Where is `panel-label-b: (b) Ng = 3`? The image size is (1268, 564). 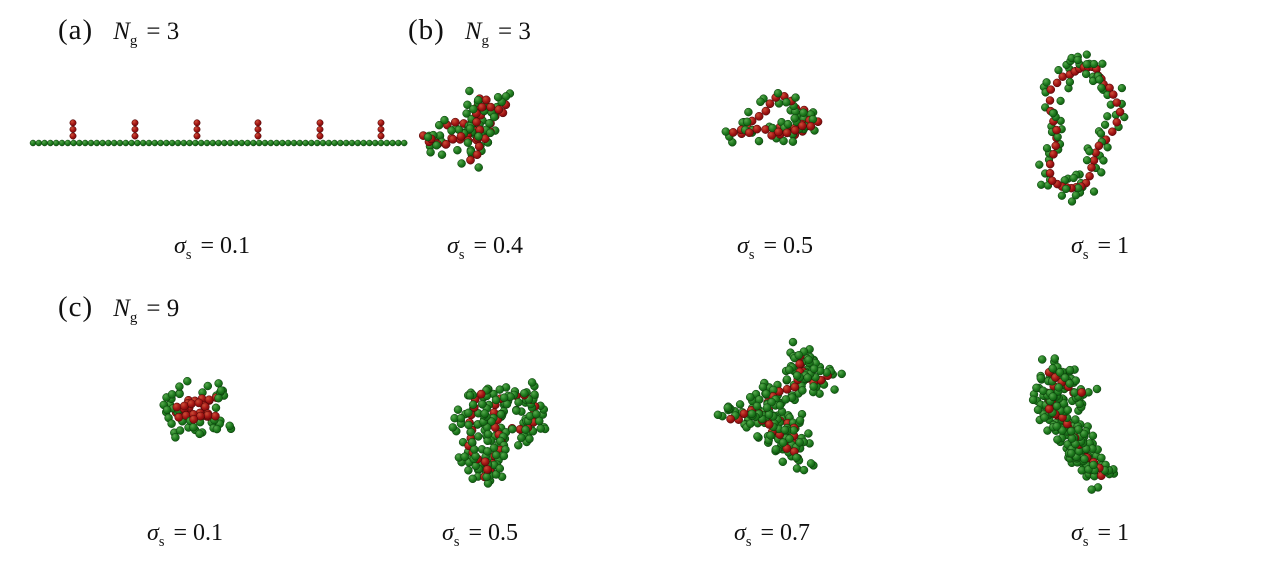 panel-label-b: (b) Ng = 3 is located at coordinates (469, 32).